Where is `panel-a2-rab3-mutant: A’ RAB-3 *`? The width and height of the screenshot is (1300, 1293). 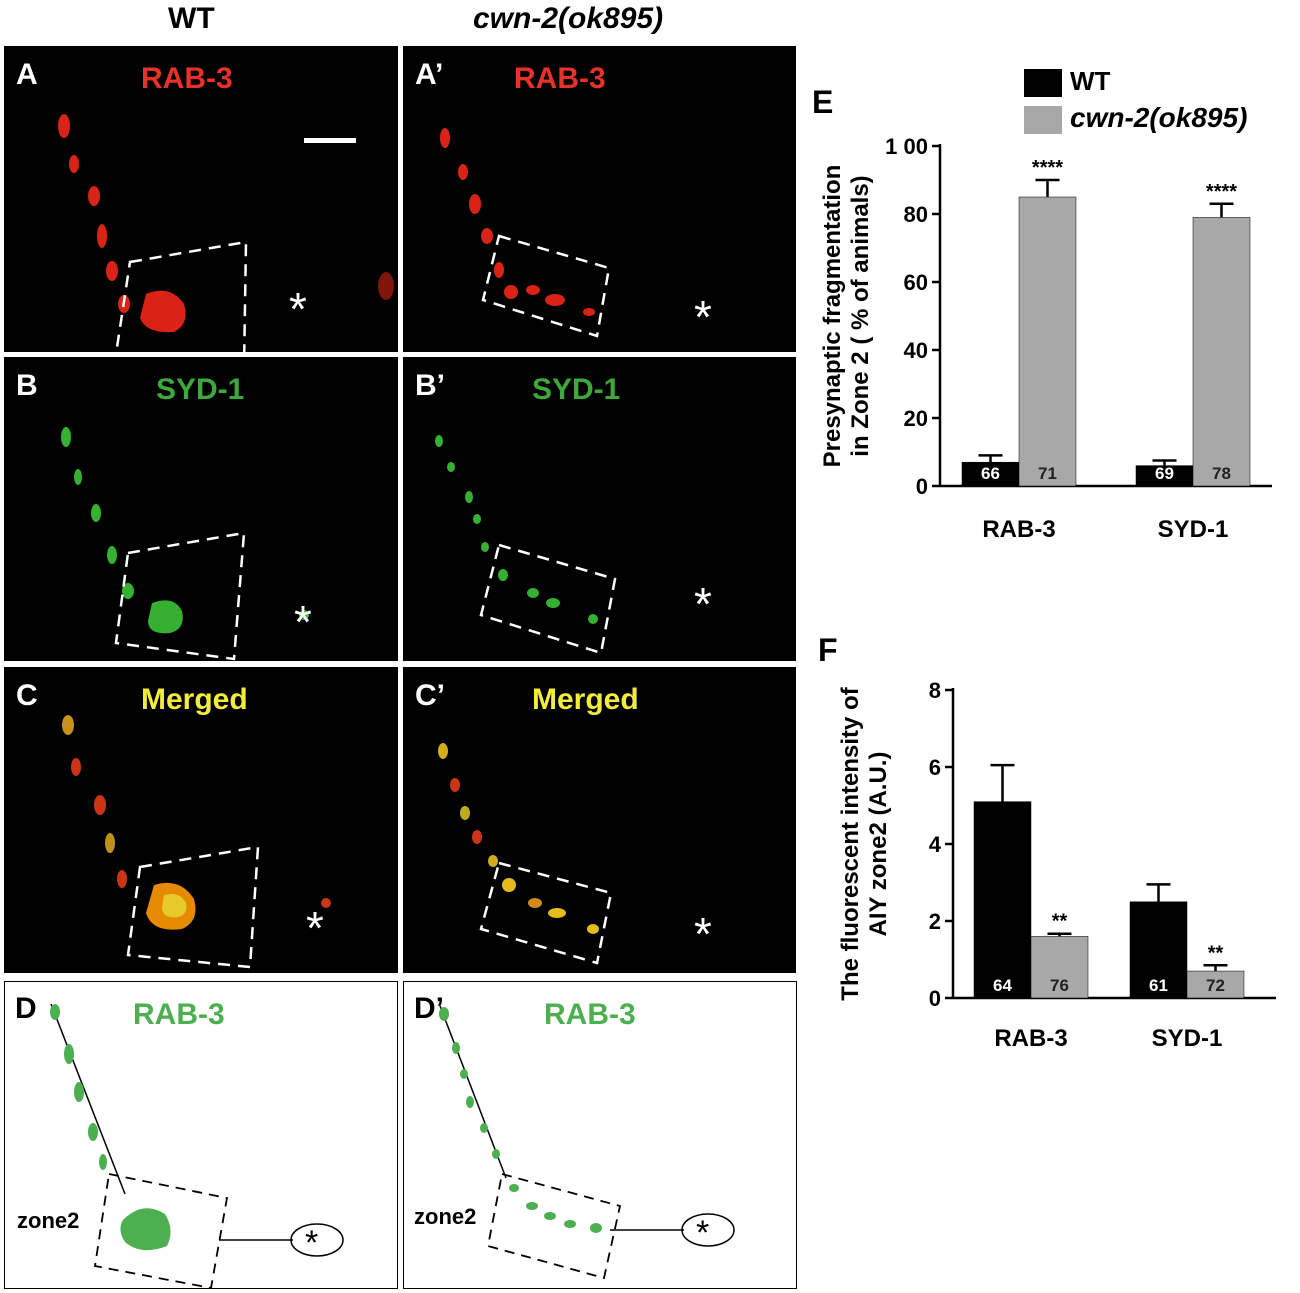 panel-a2-rab3-mutant: A’ RAB-3 * is located at coordinates (599, 199).